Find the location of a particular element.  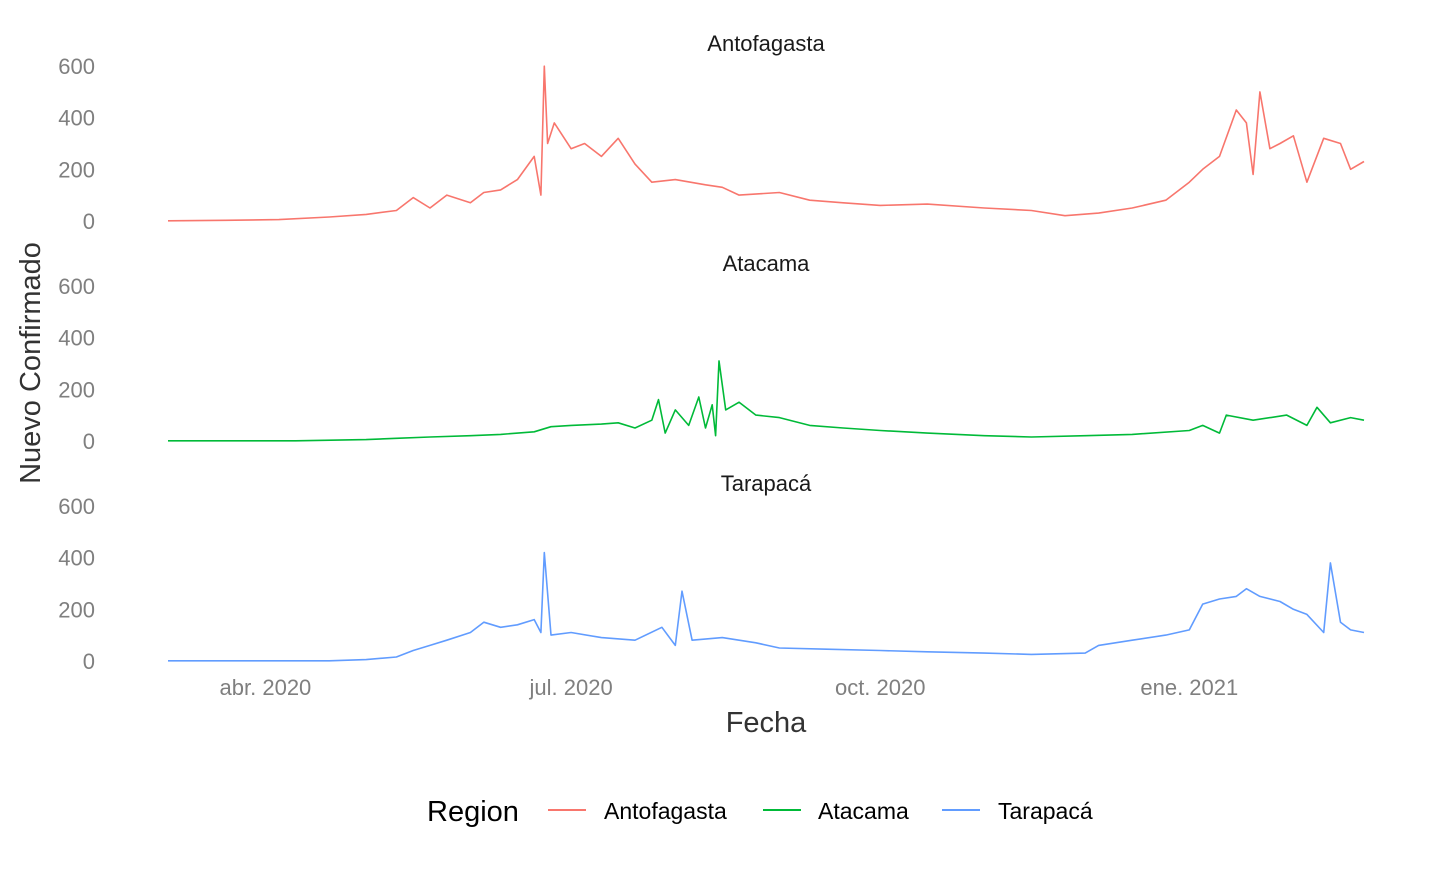

panel-title: Atacama is located at coordinates (767, 263).